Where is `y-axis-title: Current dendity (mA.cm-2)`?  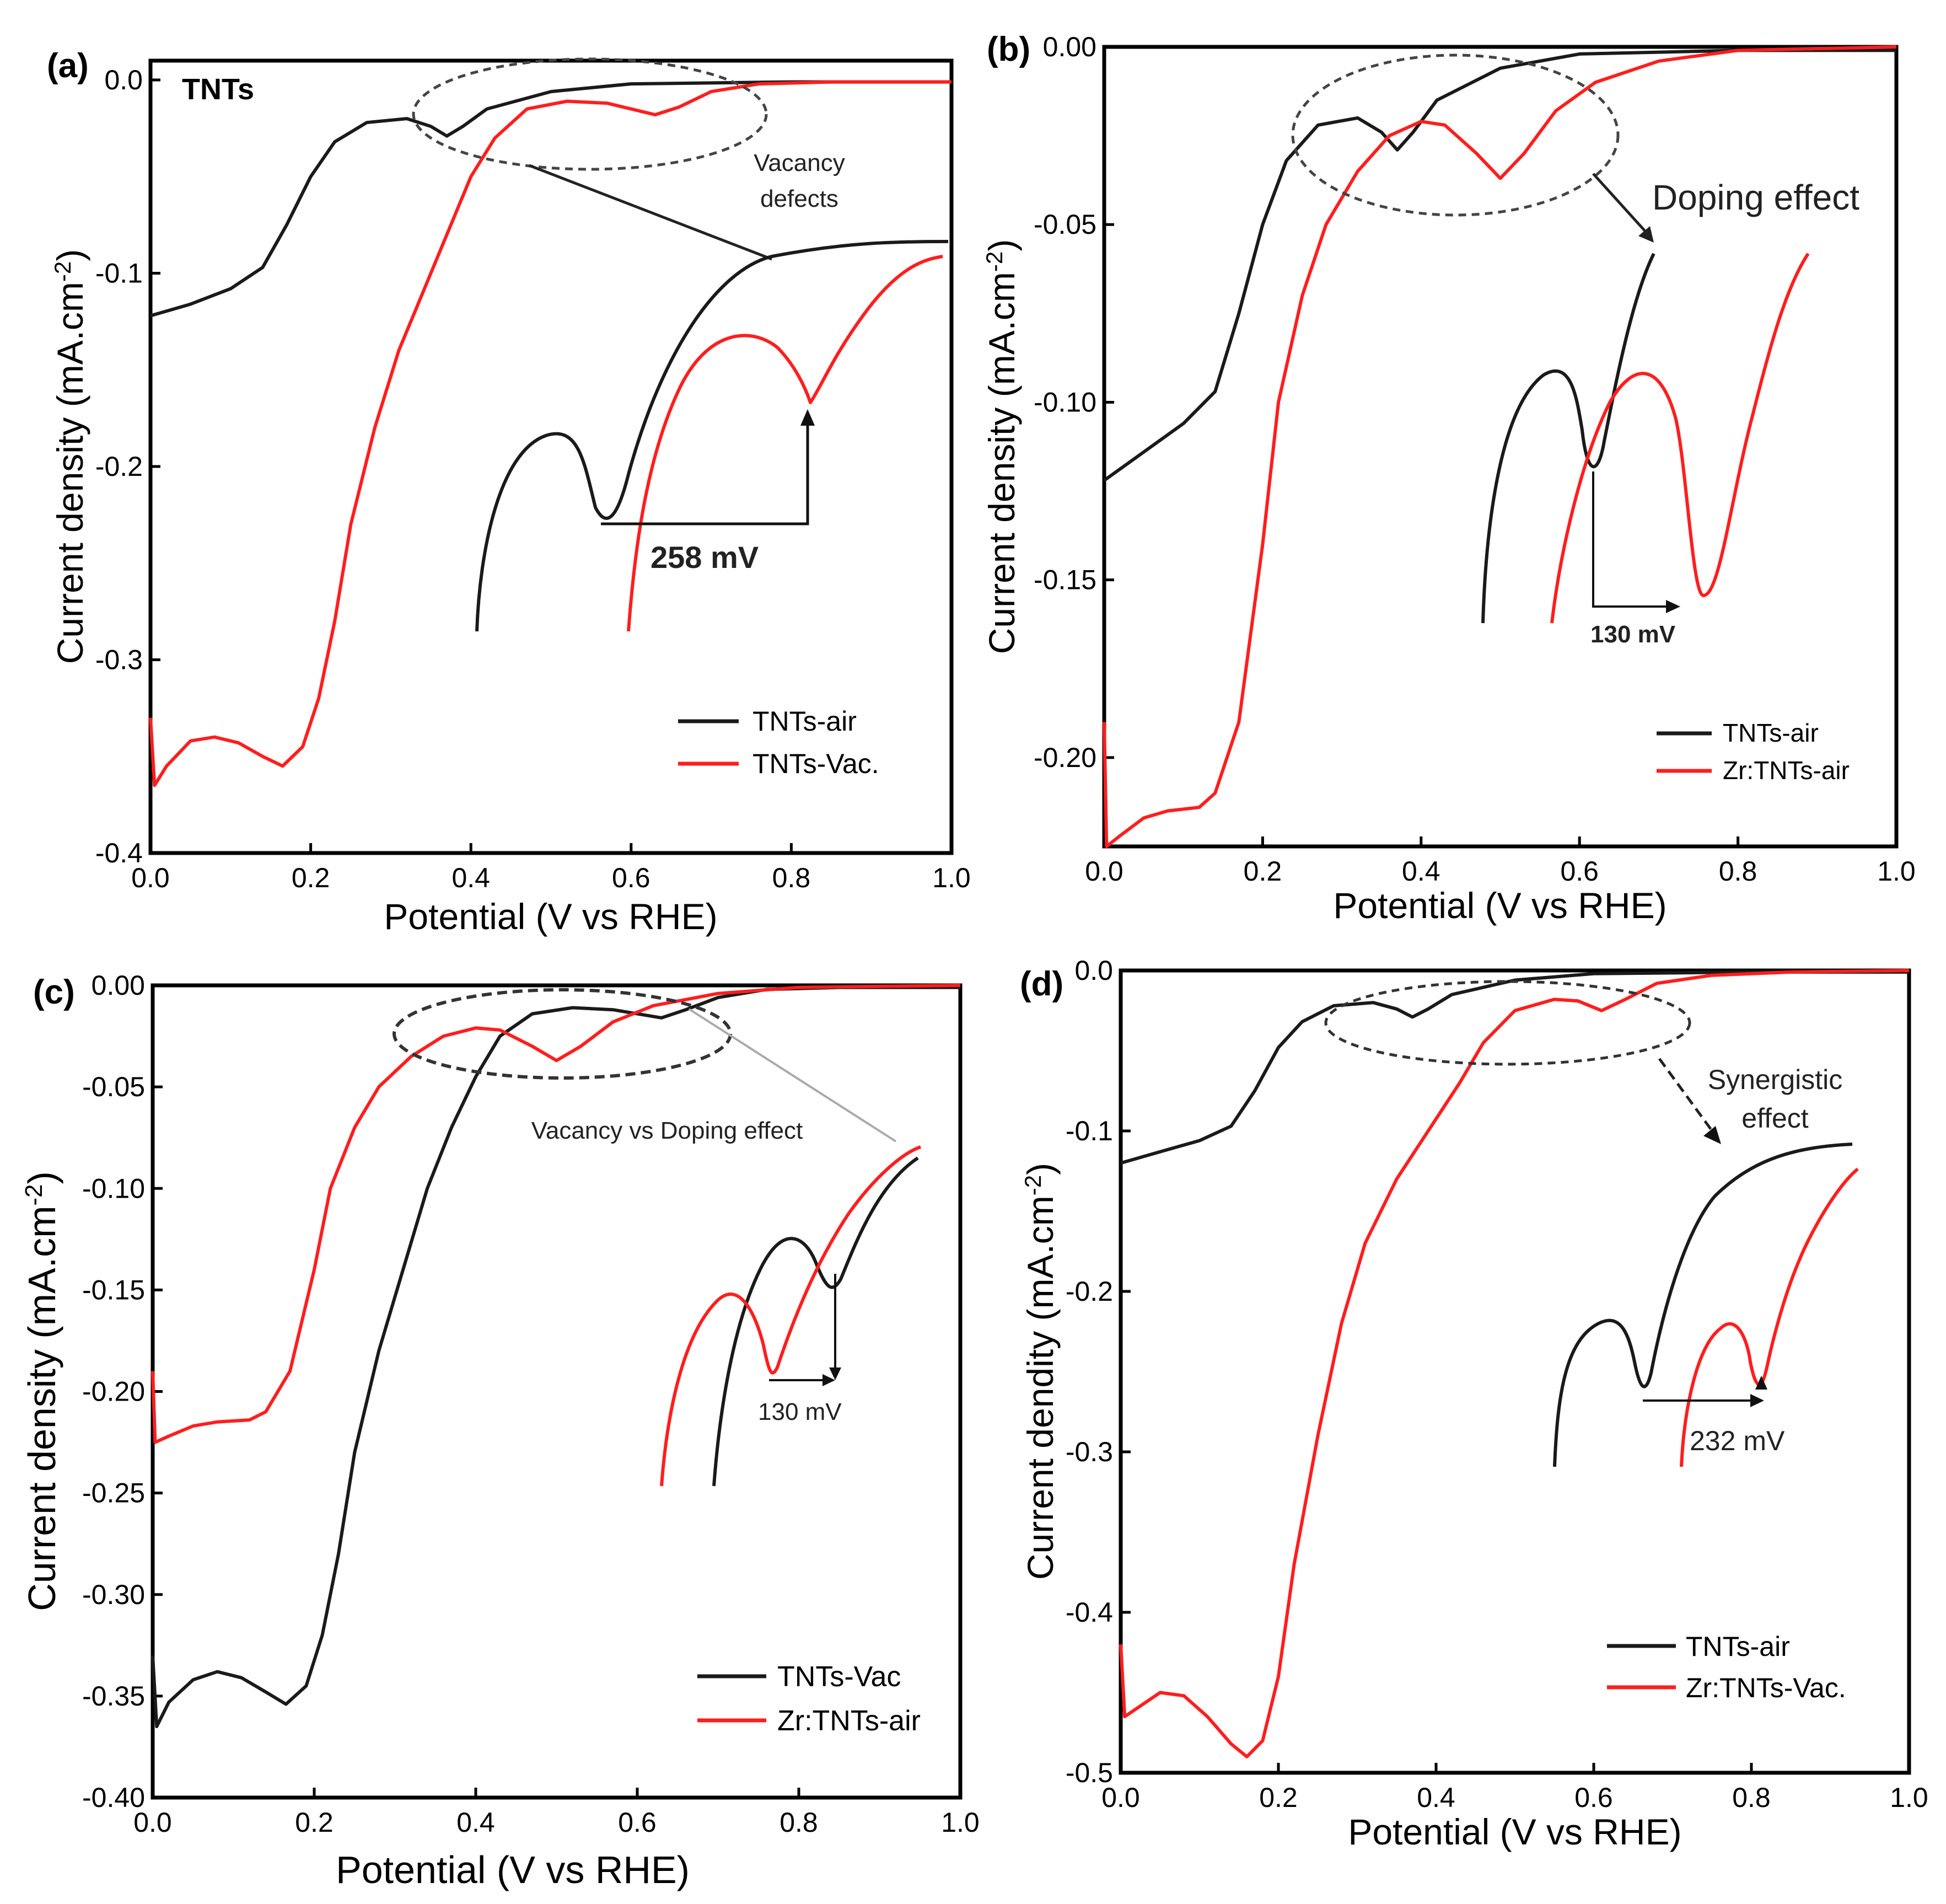
y-axis-title: Current dendity (mA.cm-2) is located at coordinates (1041, 1371).